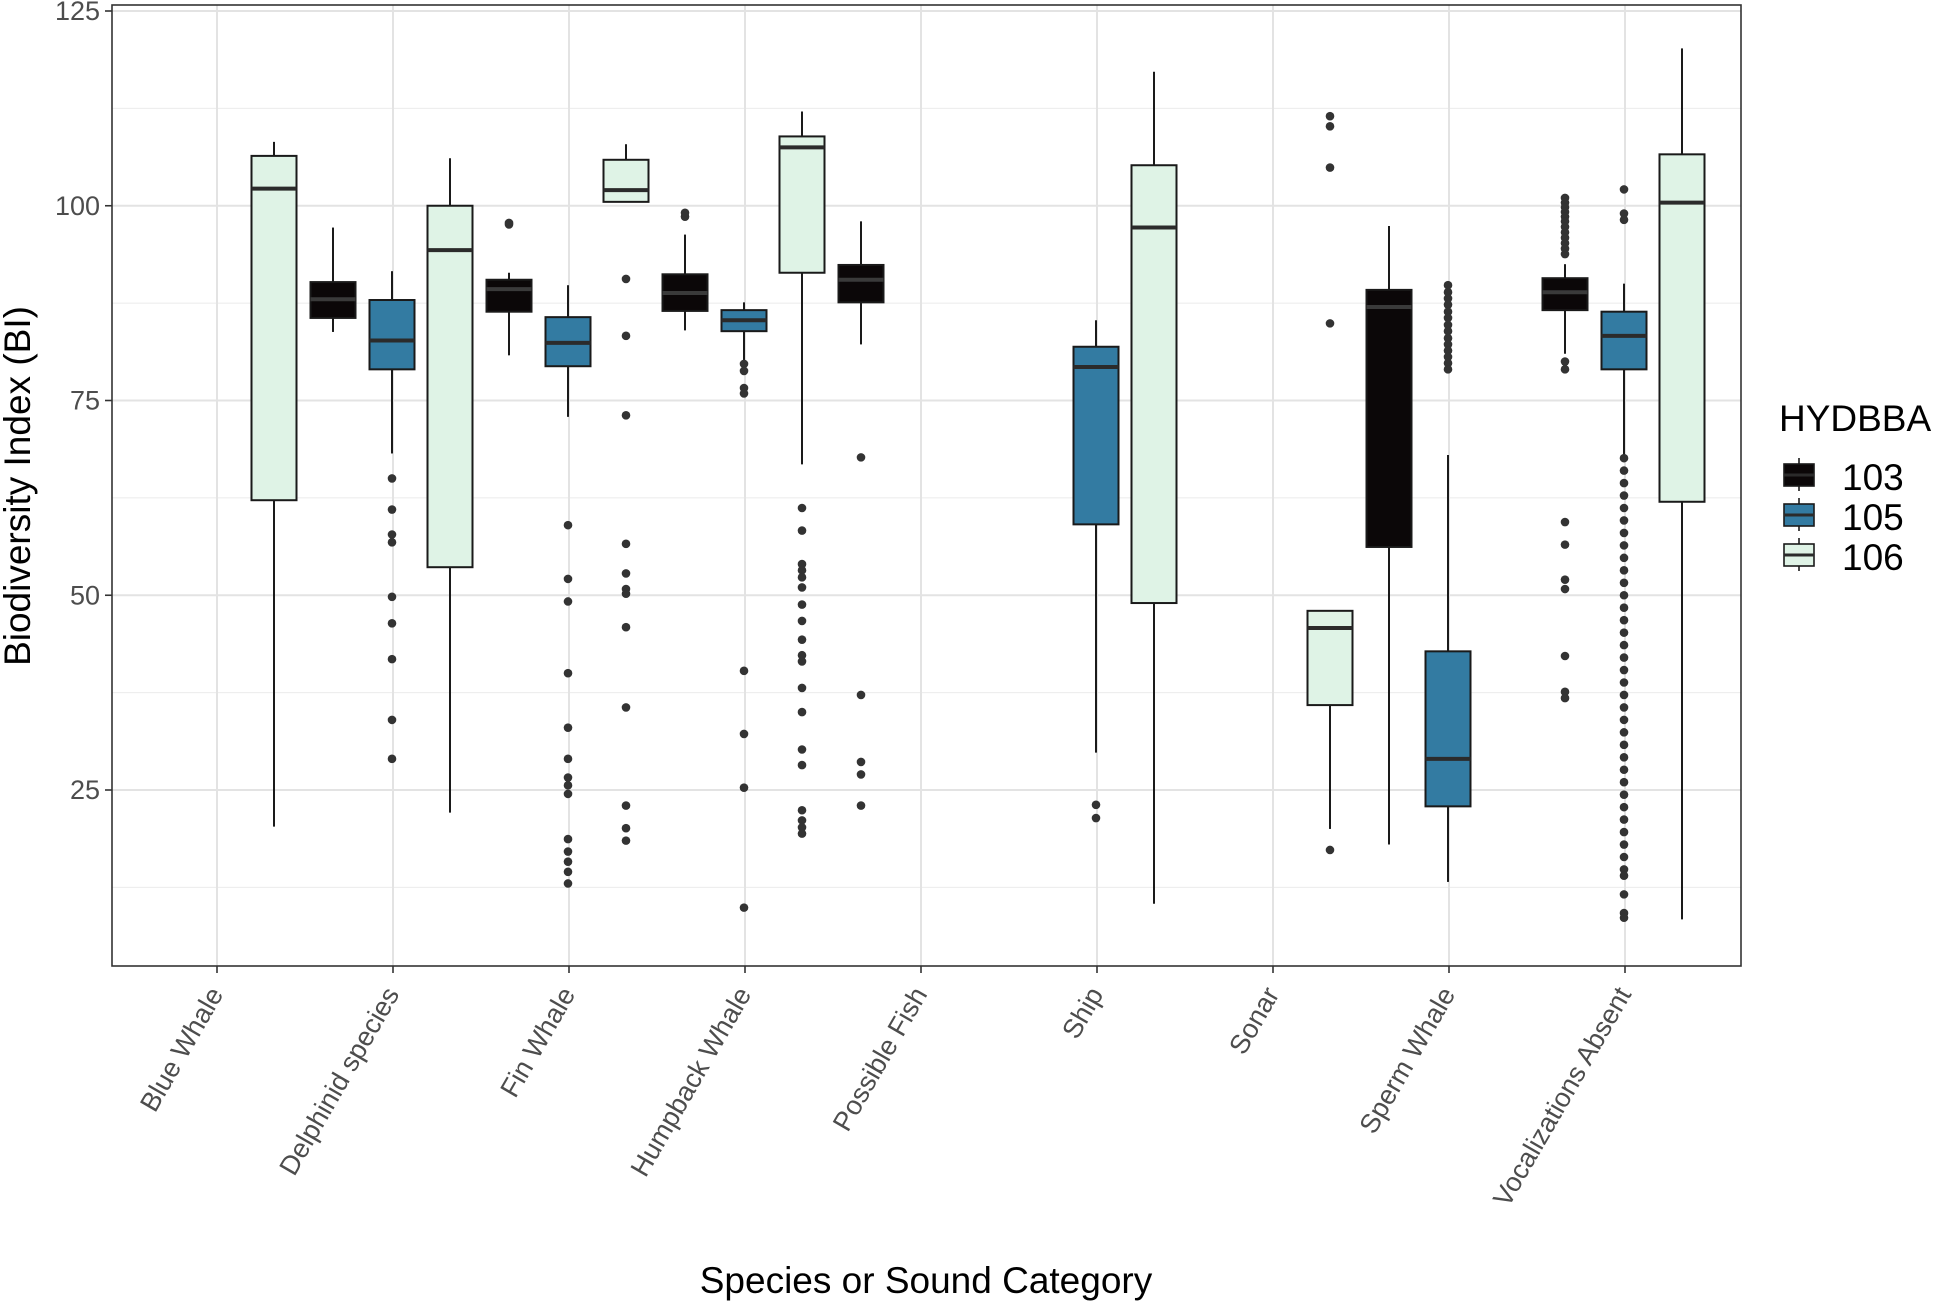  Describe the element at coordinates (1855, 418) in the screenshot. I see `legend-title: HYDBBA` at that location.